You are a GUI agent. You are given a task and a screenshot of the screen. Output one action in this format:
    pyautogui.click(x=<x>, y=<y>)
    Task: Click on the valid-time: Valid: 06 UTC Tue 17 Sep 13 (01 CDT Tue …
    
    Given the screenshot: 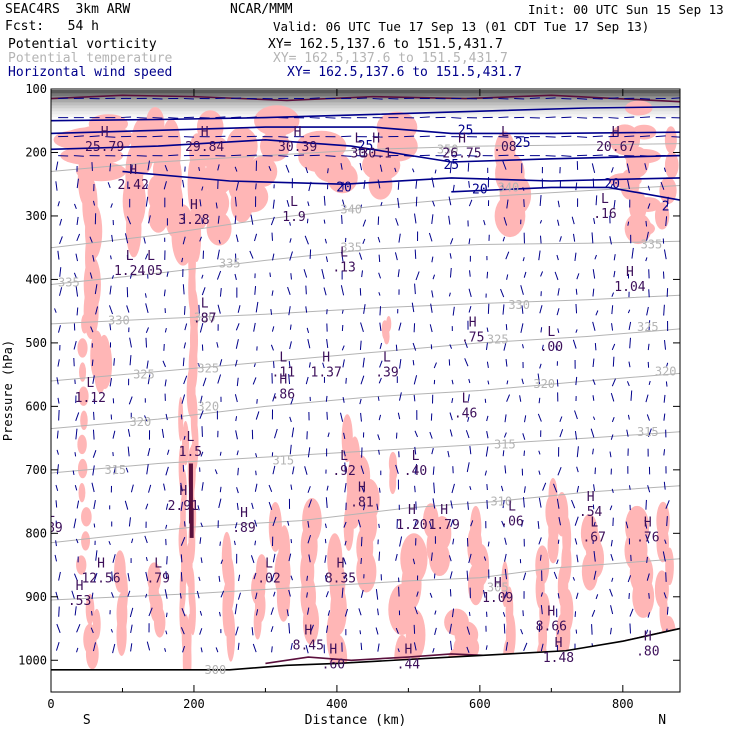 What is the action you would take?
    pyautogui.click(x=461, y=26)
    